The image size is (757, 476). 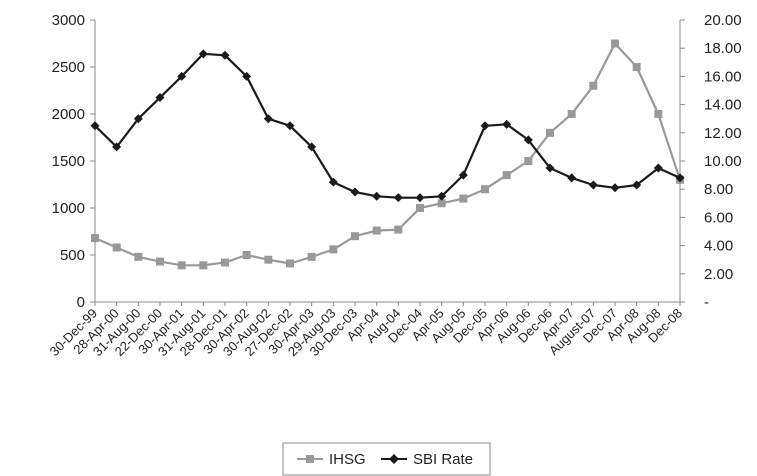 What do you see at coordinates (723, 161) in the screenshot?
I see `right-axis-tick-label: 10.00` at bounding box center [723, 161].